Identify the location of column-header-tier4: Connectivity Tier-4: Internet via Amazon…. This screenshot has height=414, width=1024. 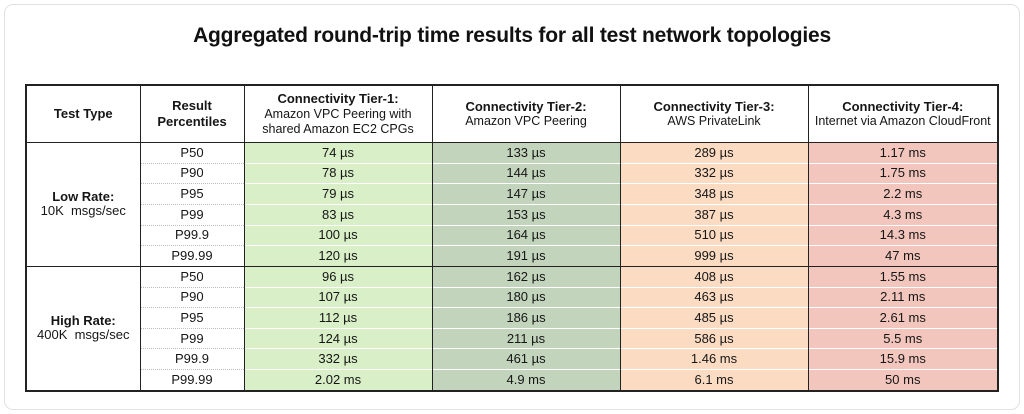
(902, 114).